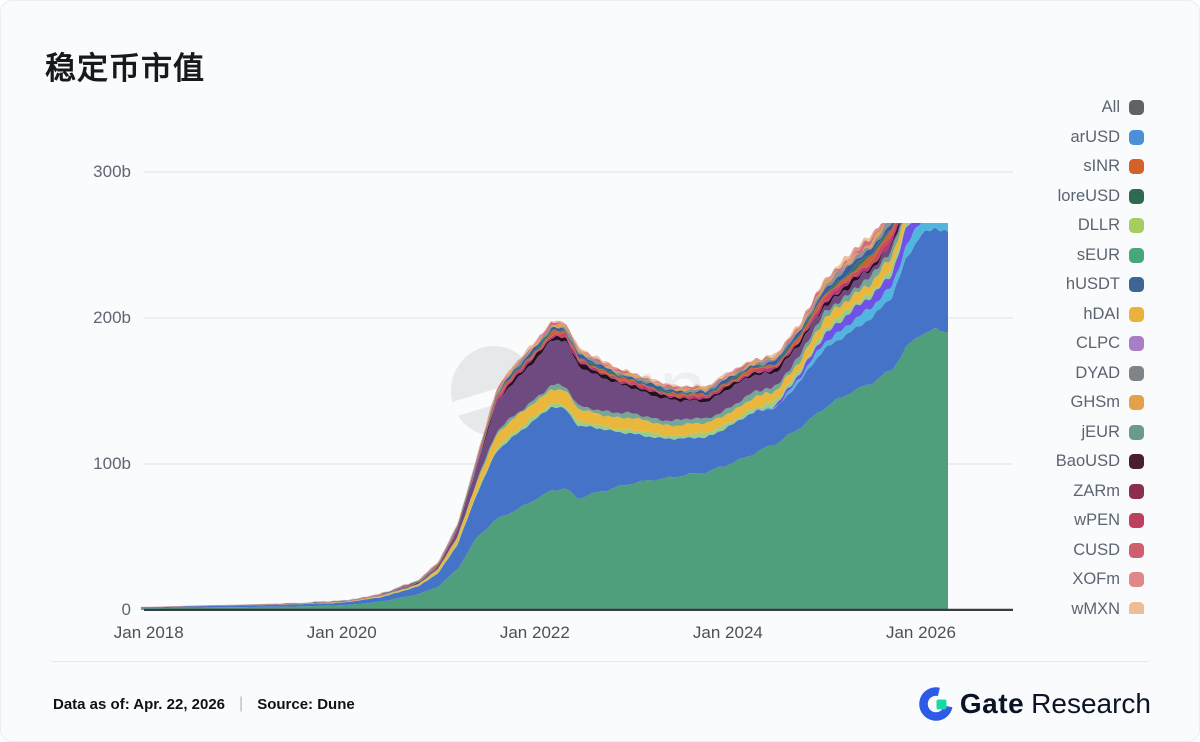 This screenshot has width=1200, height=742. What do you see at coordinates (1095, 402) in the screenshot?
I see `legend-label: GHSm` at bounding box center [1095, 402].